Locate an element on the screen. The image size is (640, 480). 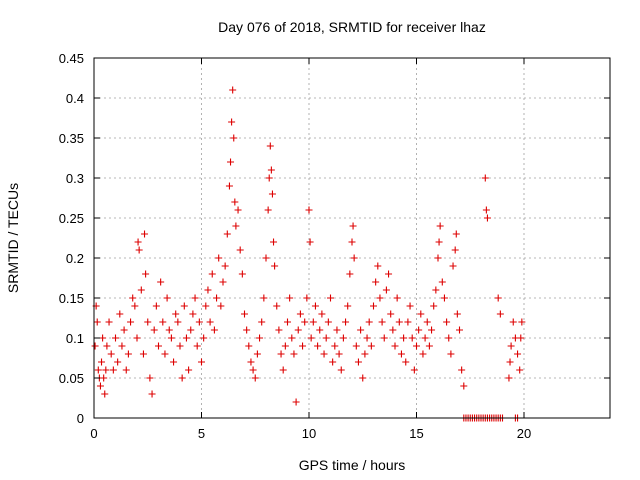
y-tick-label: 0.25 is located at coordinates (71, 218).